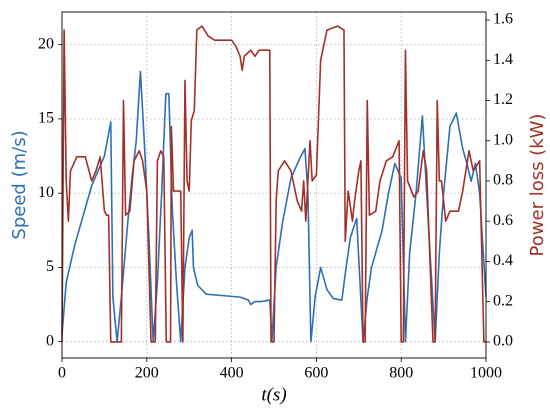 The height and width of the screenshot is (413, 550). Describe the element at coordinates (401, 373) in the screenshot. I see `x-tick-label: 800` at that location.